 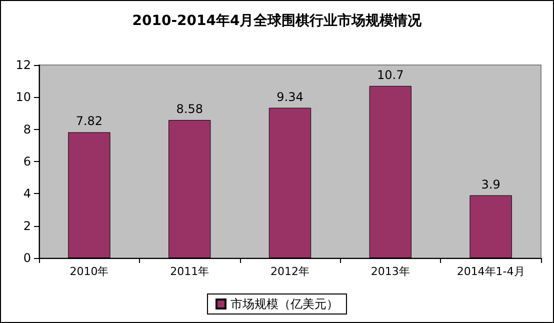 I want to click on data-label: 7.82, so click(x=89, y=121).